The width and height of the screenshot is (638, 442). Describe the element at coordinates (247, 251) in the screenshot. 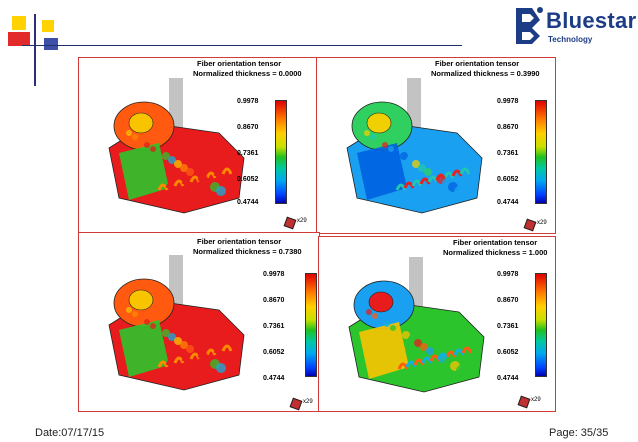

I see `panel-subtitle: Normalized thickness = 0.7380` at that location.